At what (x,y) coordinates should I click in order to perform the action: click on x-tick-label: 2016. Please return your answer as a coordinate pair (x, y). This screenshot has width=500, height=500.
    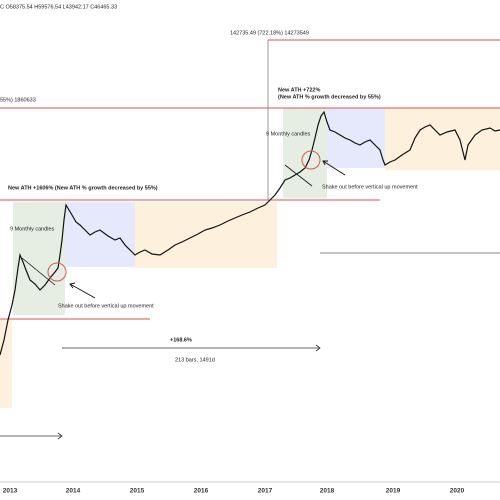
    Looking at the image, I should click on (201, 491).